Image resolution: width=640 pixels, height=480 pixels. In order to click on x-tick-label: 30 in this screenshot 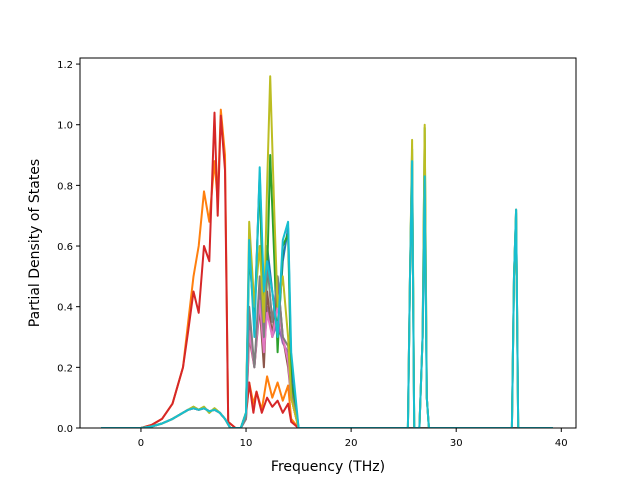, I will do `click(456, 443)`.